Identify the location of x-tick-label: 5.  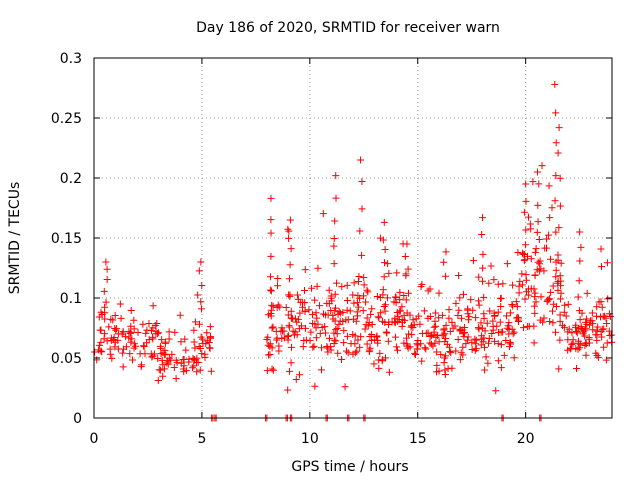
(201, 439).